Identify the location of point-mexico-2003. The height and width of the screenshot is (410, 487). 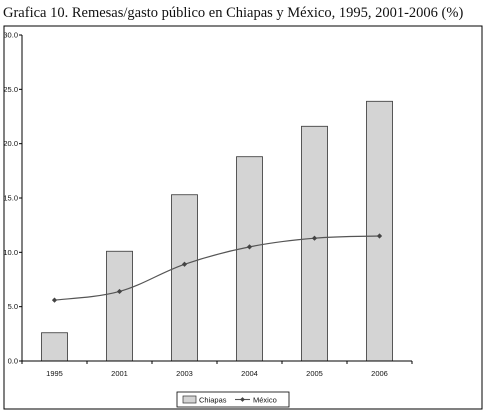
(184, 264).